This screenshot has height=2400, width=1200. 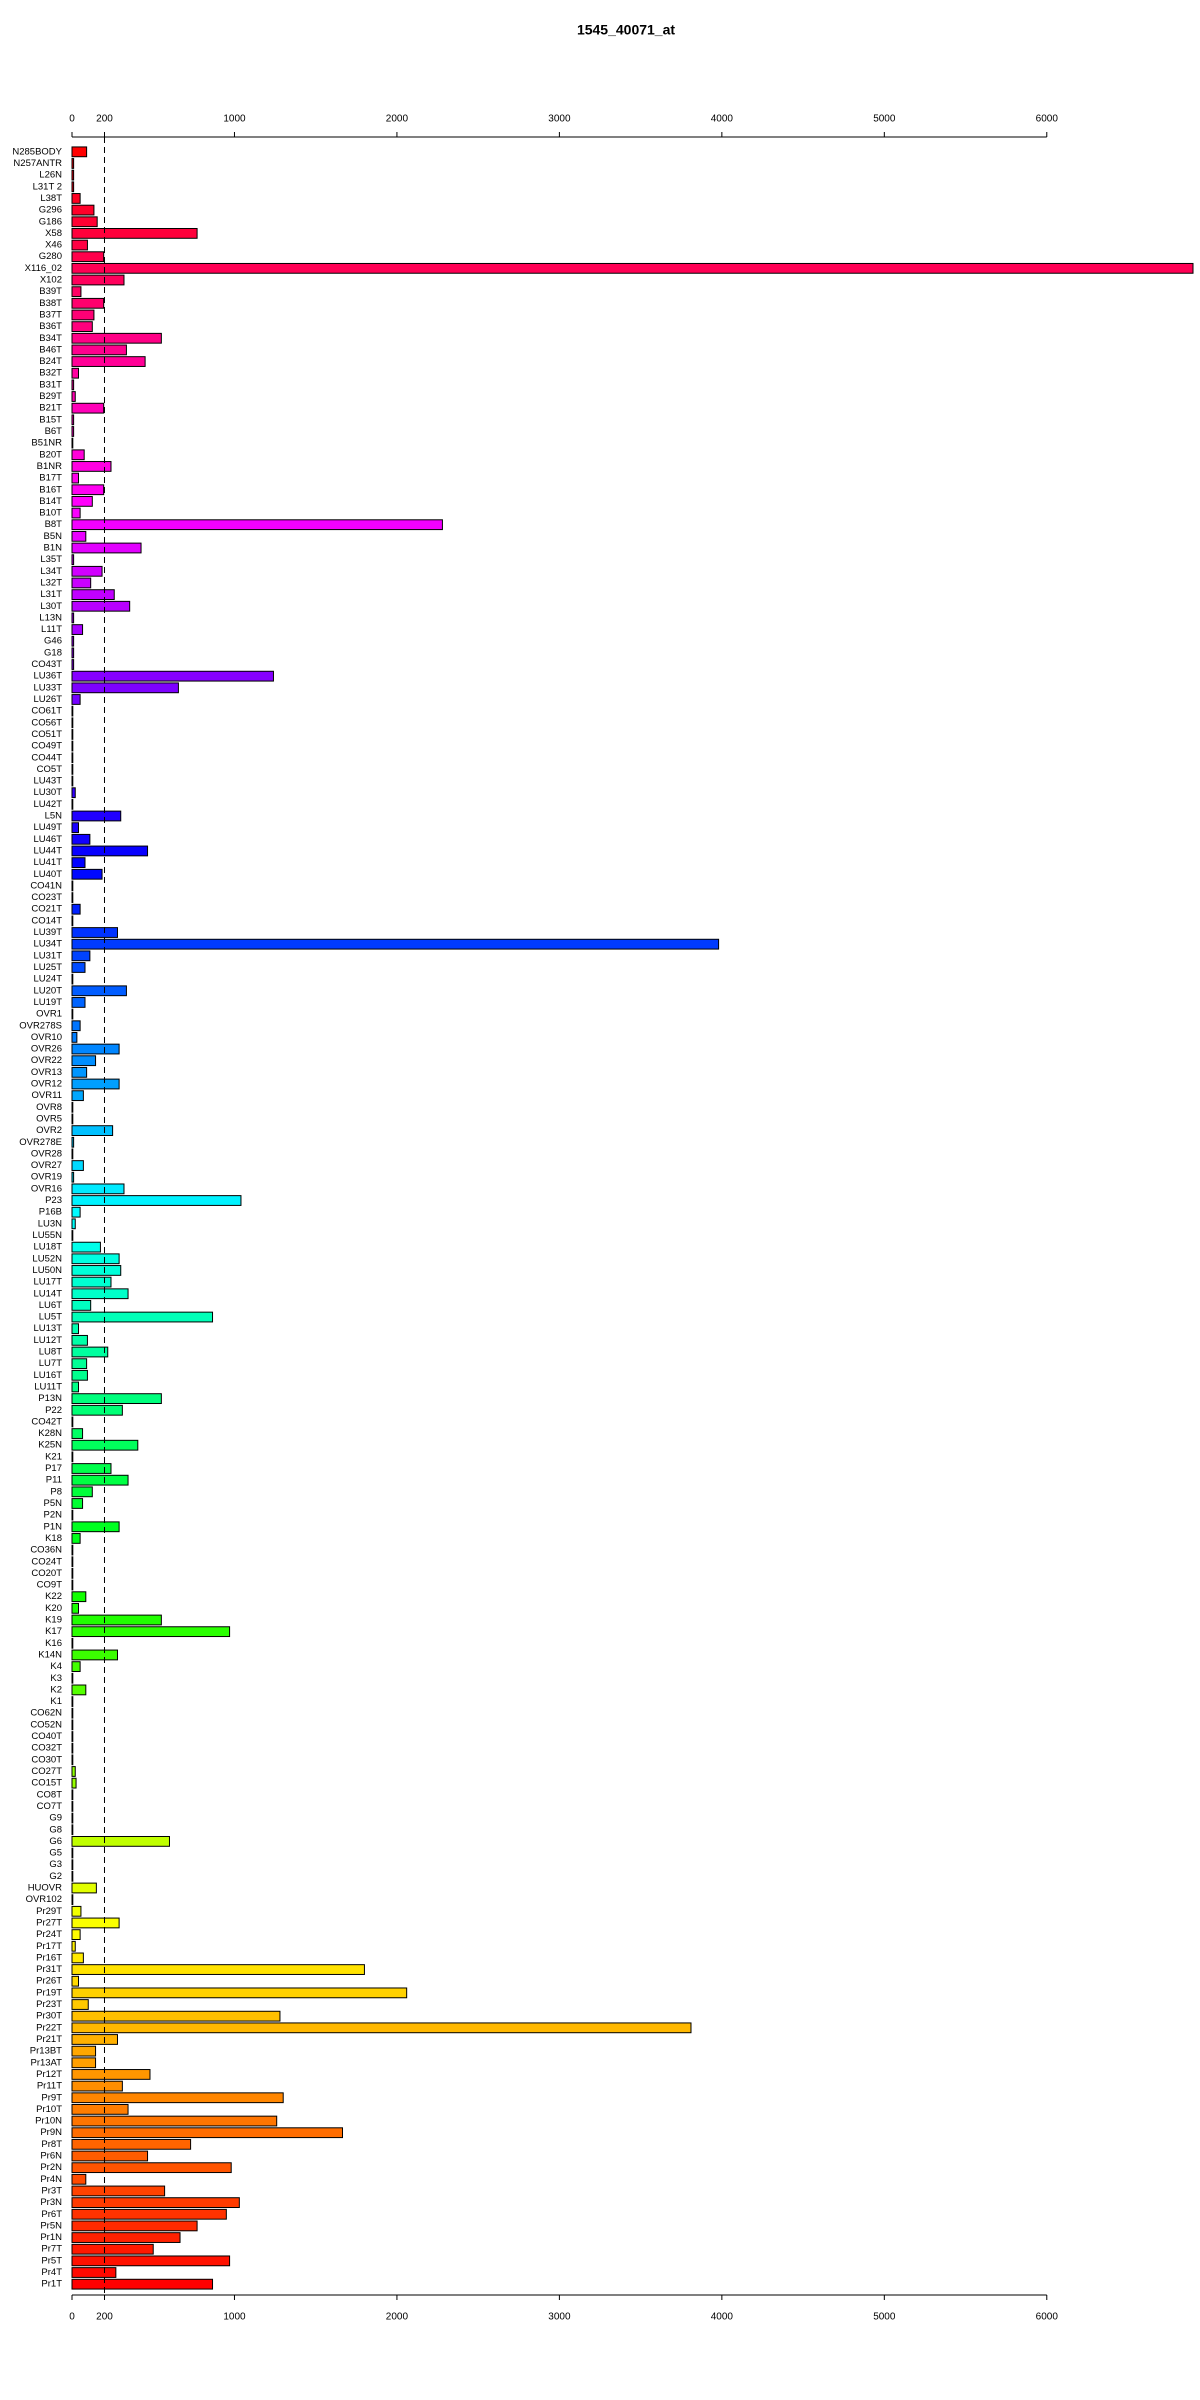 What do you see at coordinates (46, 1724) in the screenshot?
I see `y-tick-label: CO52N` at bounding box center [46, 1724].